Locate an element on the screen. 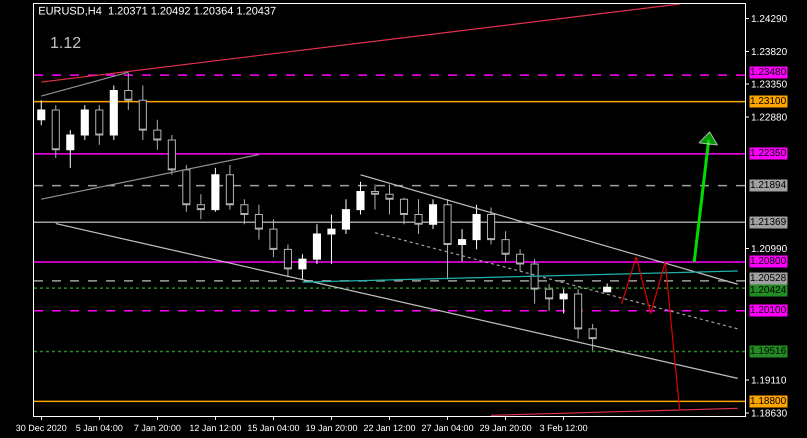 This screenshot has width=807, height=438. ref-line-label: 1.21369 is located at coordinates (768, 222).